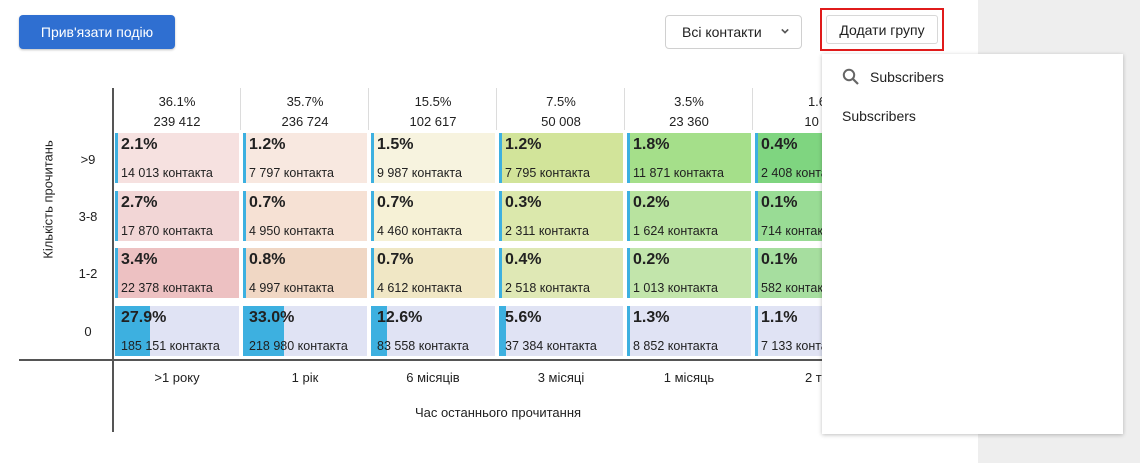 The width and height of the screenshot is (1140, 463). Describe the element at coordinates (779, 317) in the screenshot. I see `segment-percent: 1.1%` at that location.